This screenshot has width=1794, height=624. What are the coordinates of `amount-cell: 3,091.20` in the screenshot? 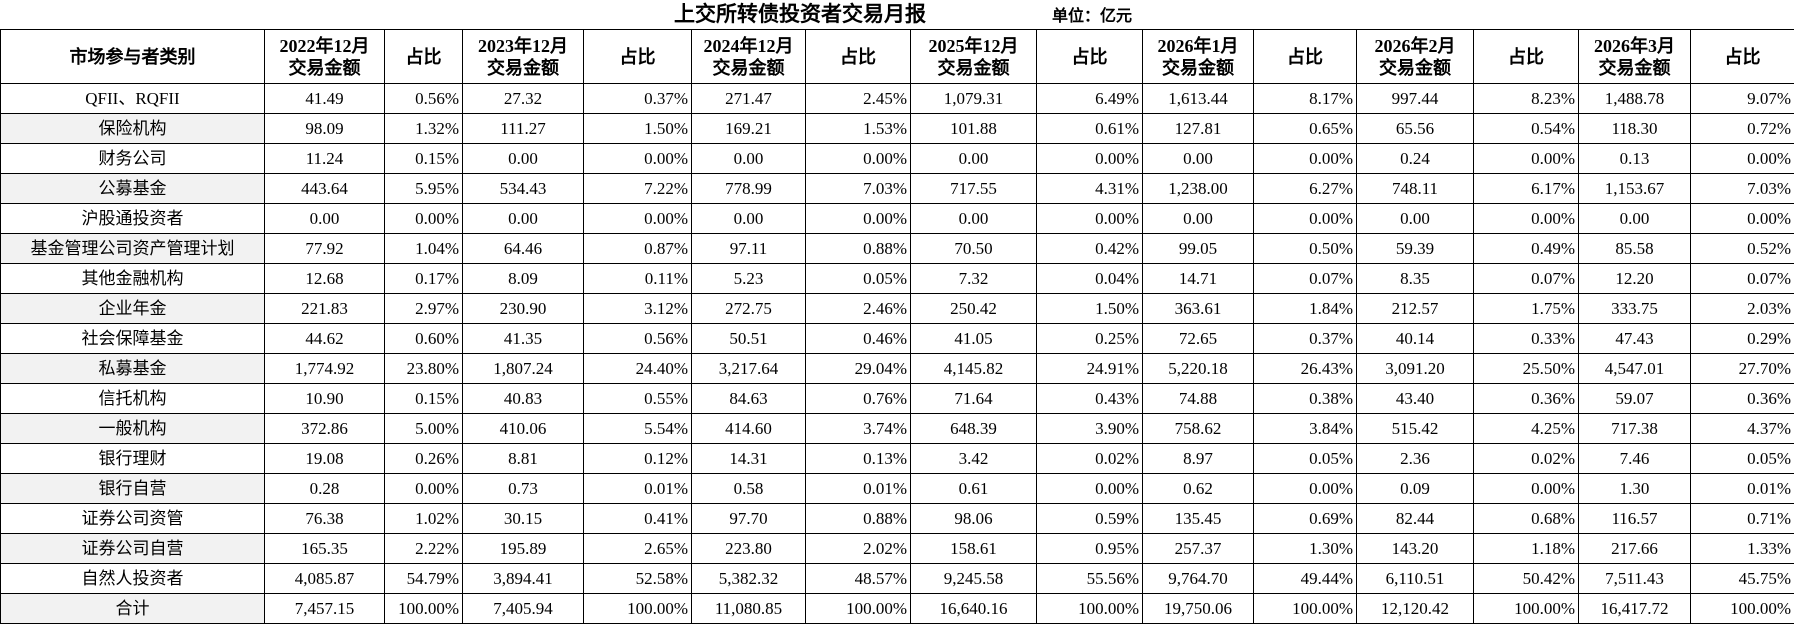 It's located at (1415, 369).